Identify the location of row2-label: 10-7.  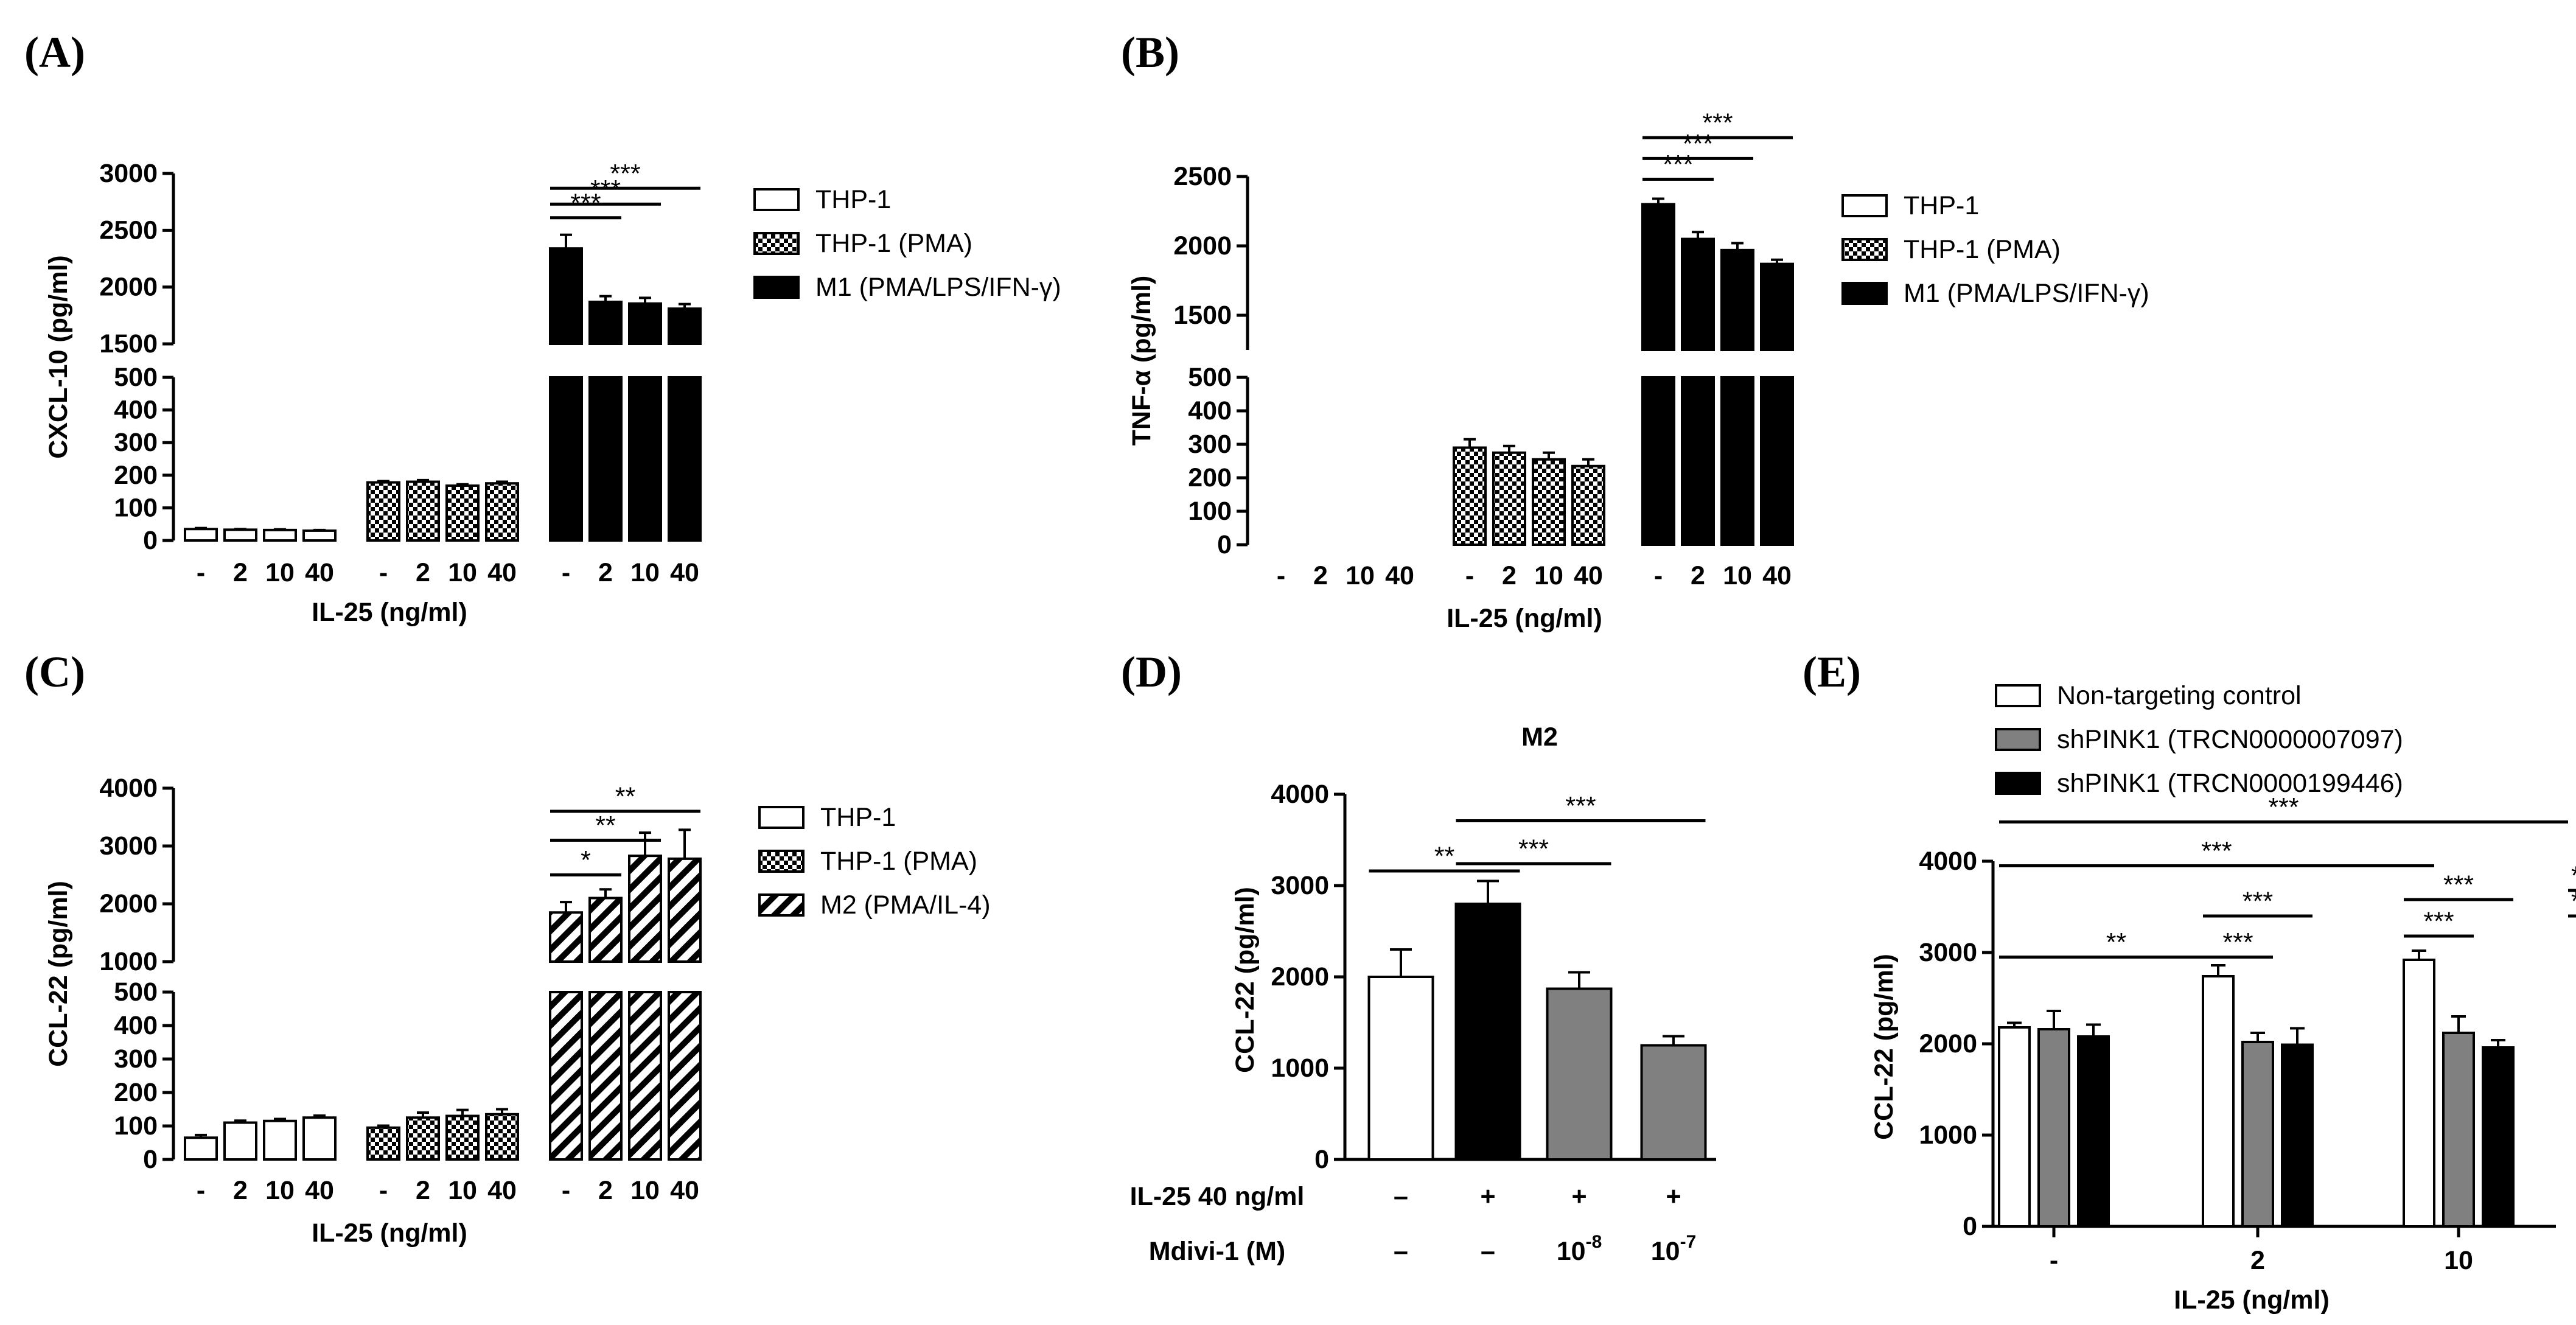
(1674, 1249).